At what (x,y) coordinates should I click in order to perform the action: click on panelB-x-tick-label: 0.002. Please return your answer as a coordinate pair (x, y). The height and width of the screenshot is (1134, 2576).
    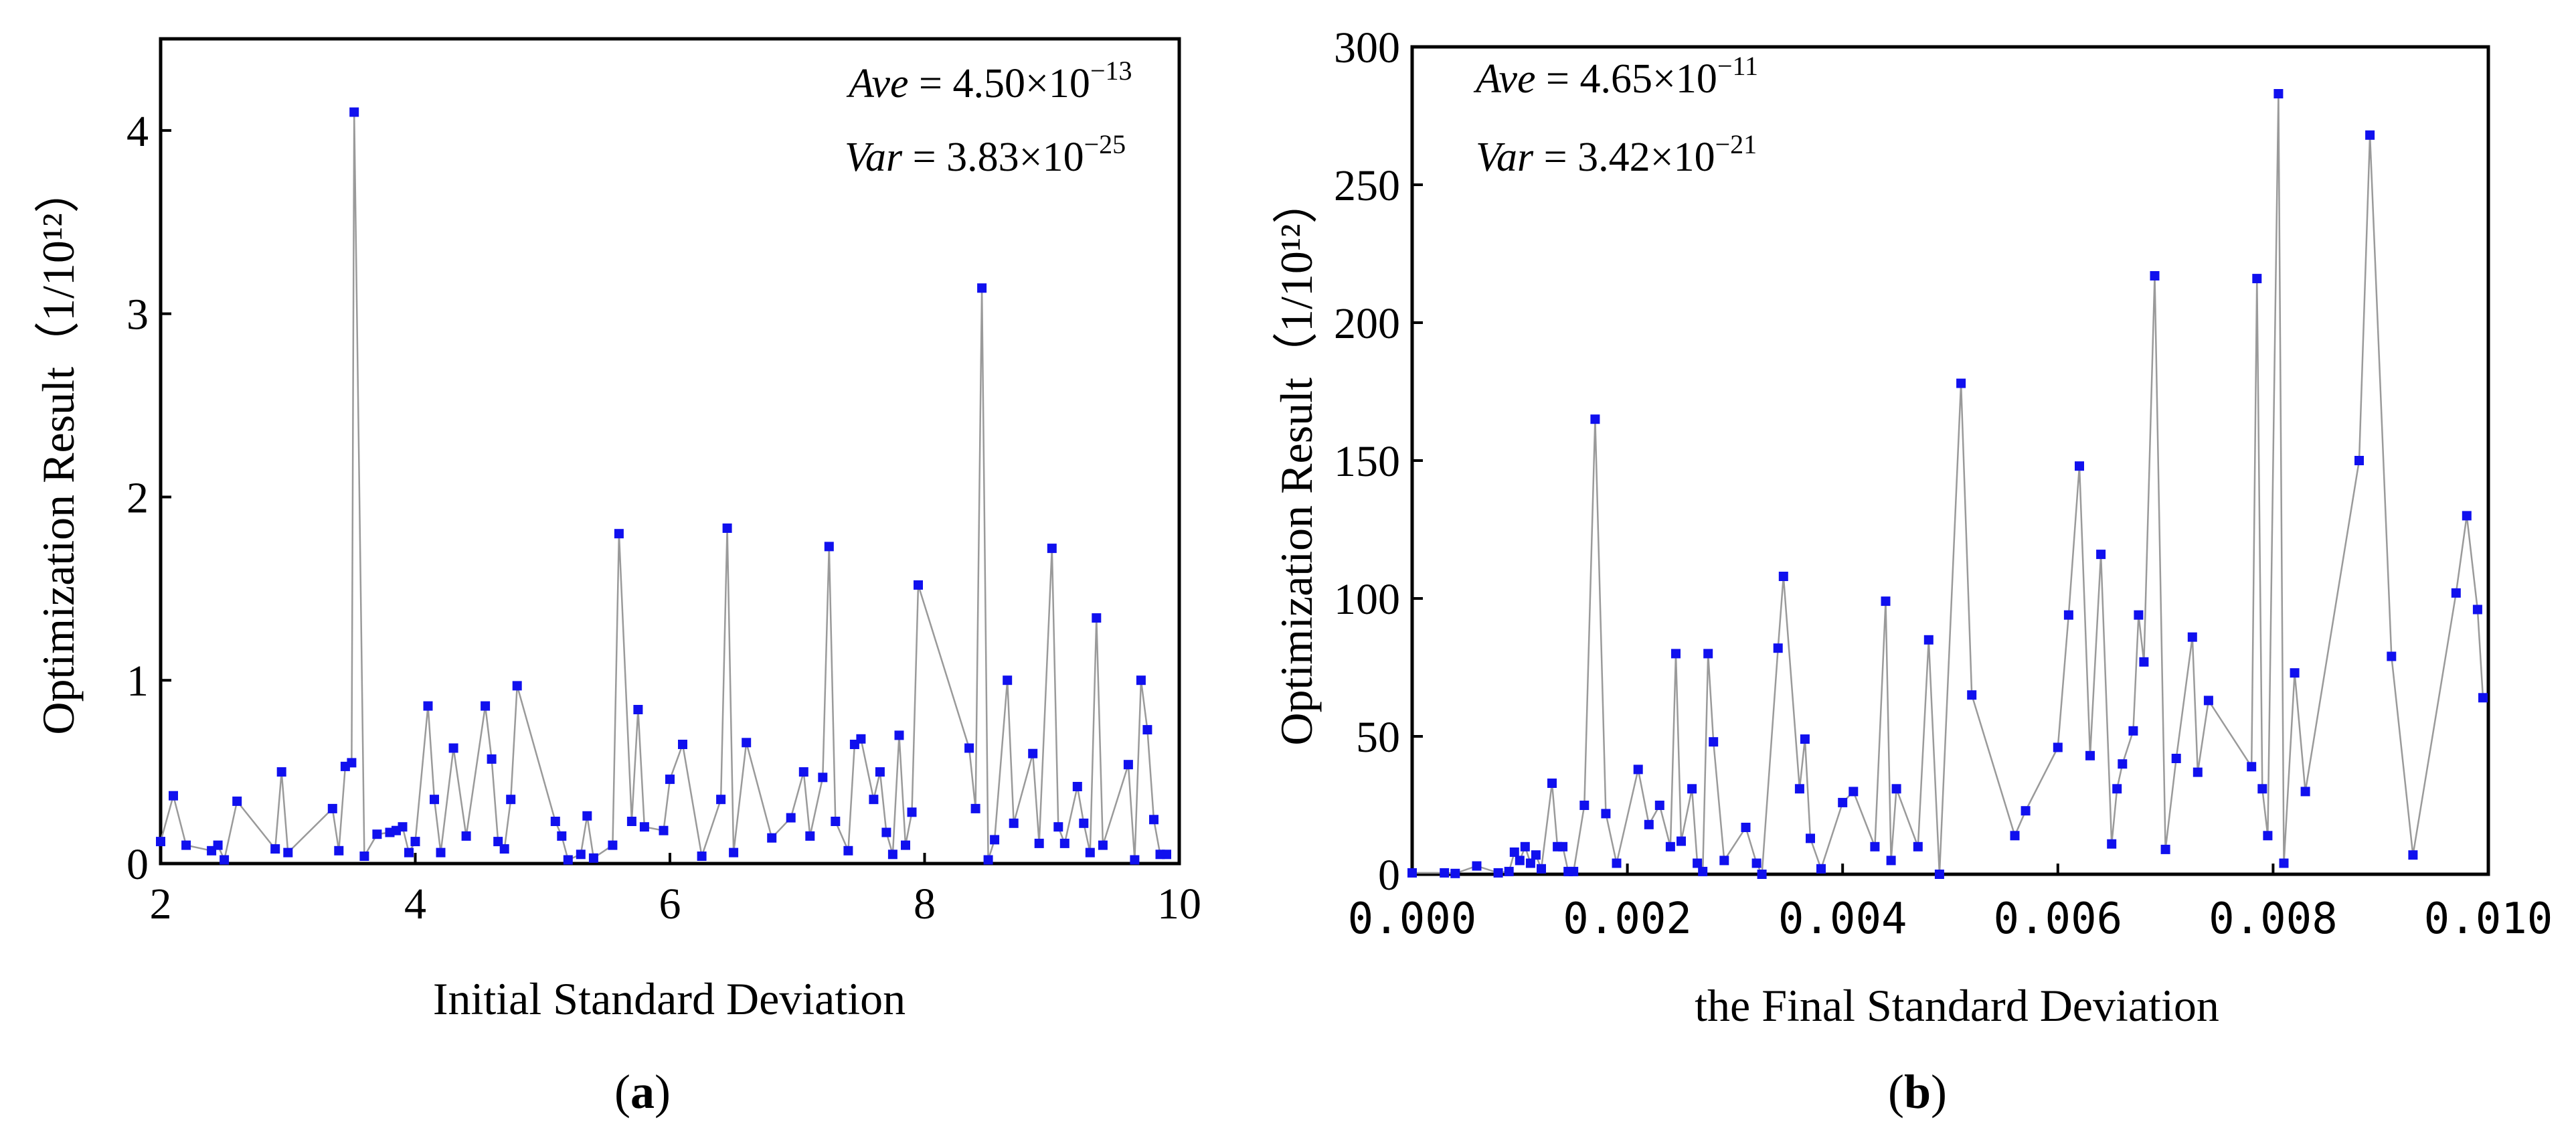
    Looking at the image, I should click on (1627, 919).